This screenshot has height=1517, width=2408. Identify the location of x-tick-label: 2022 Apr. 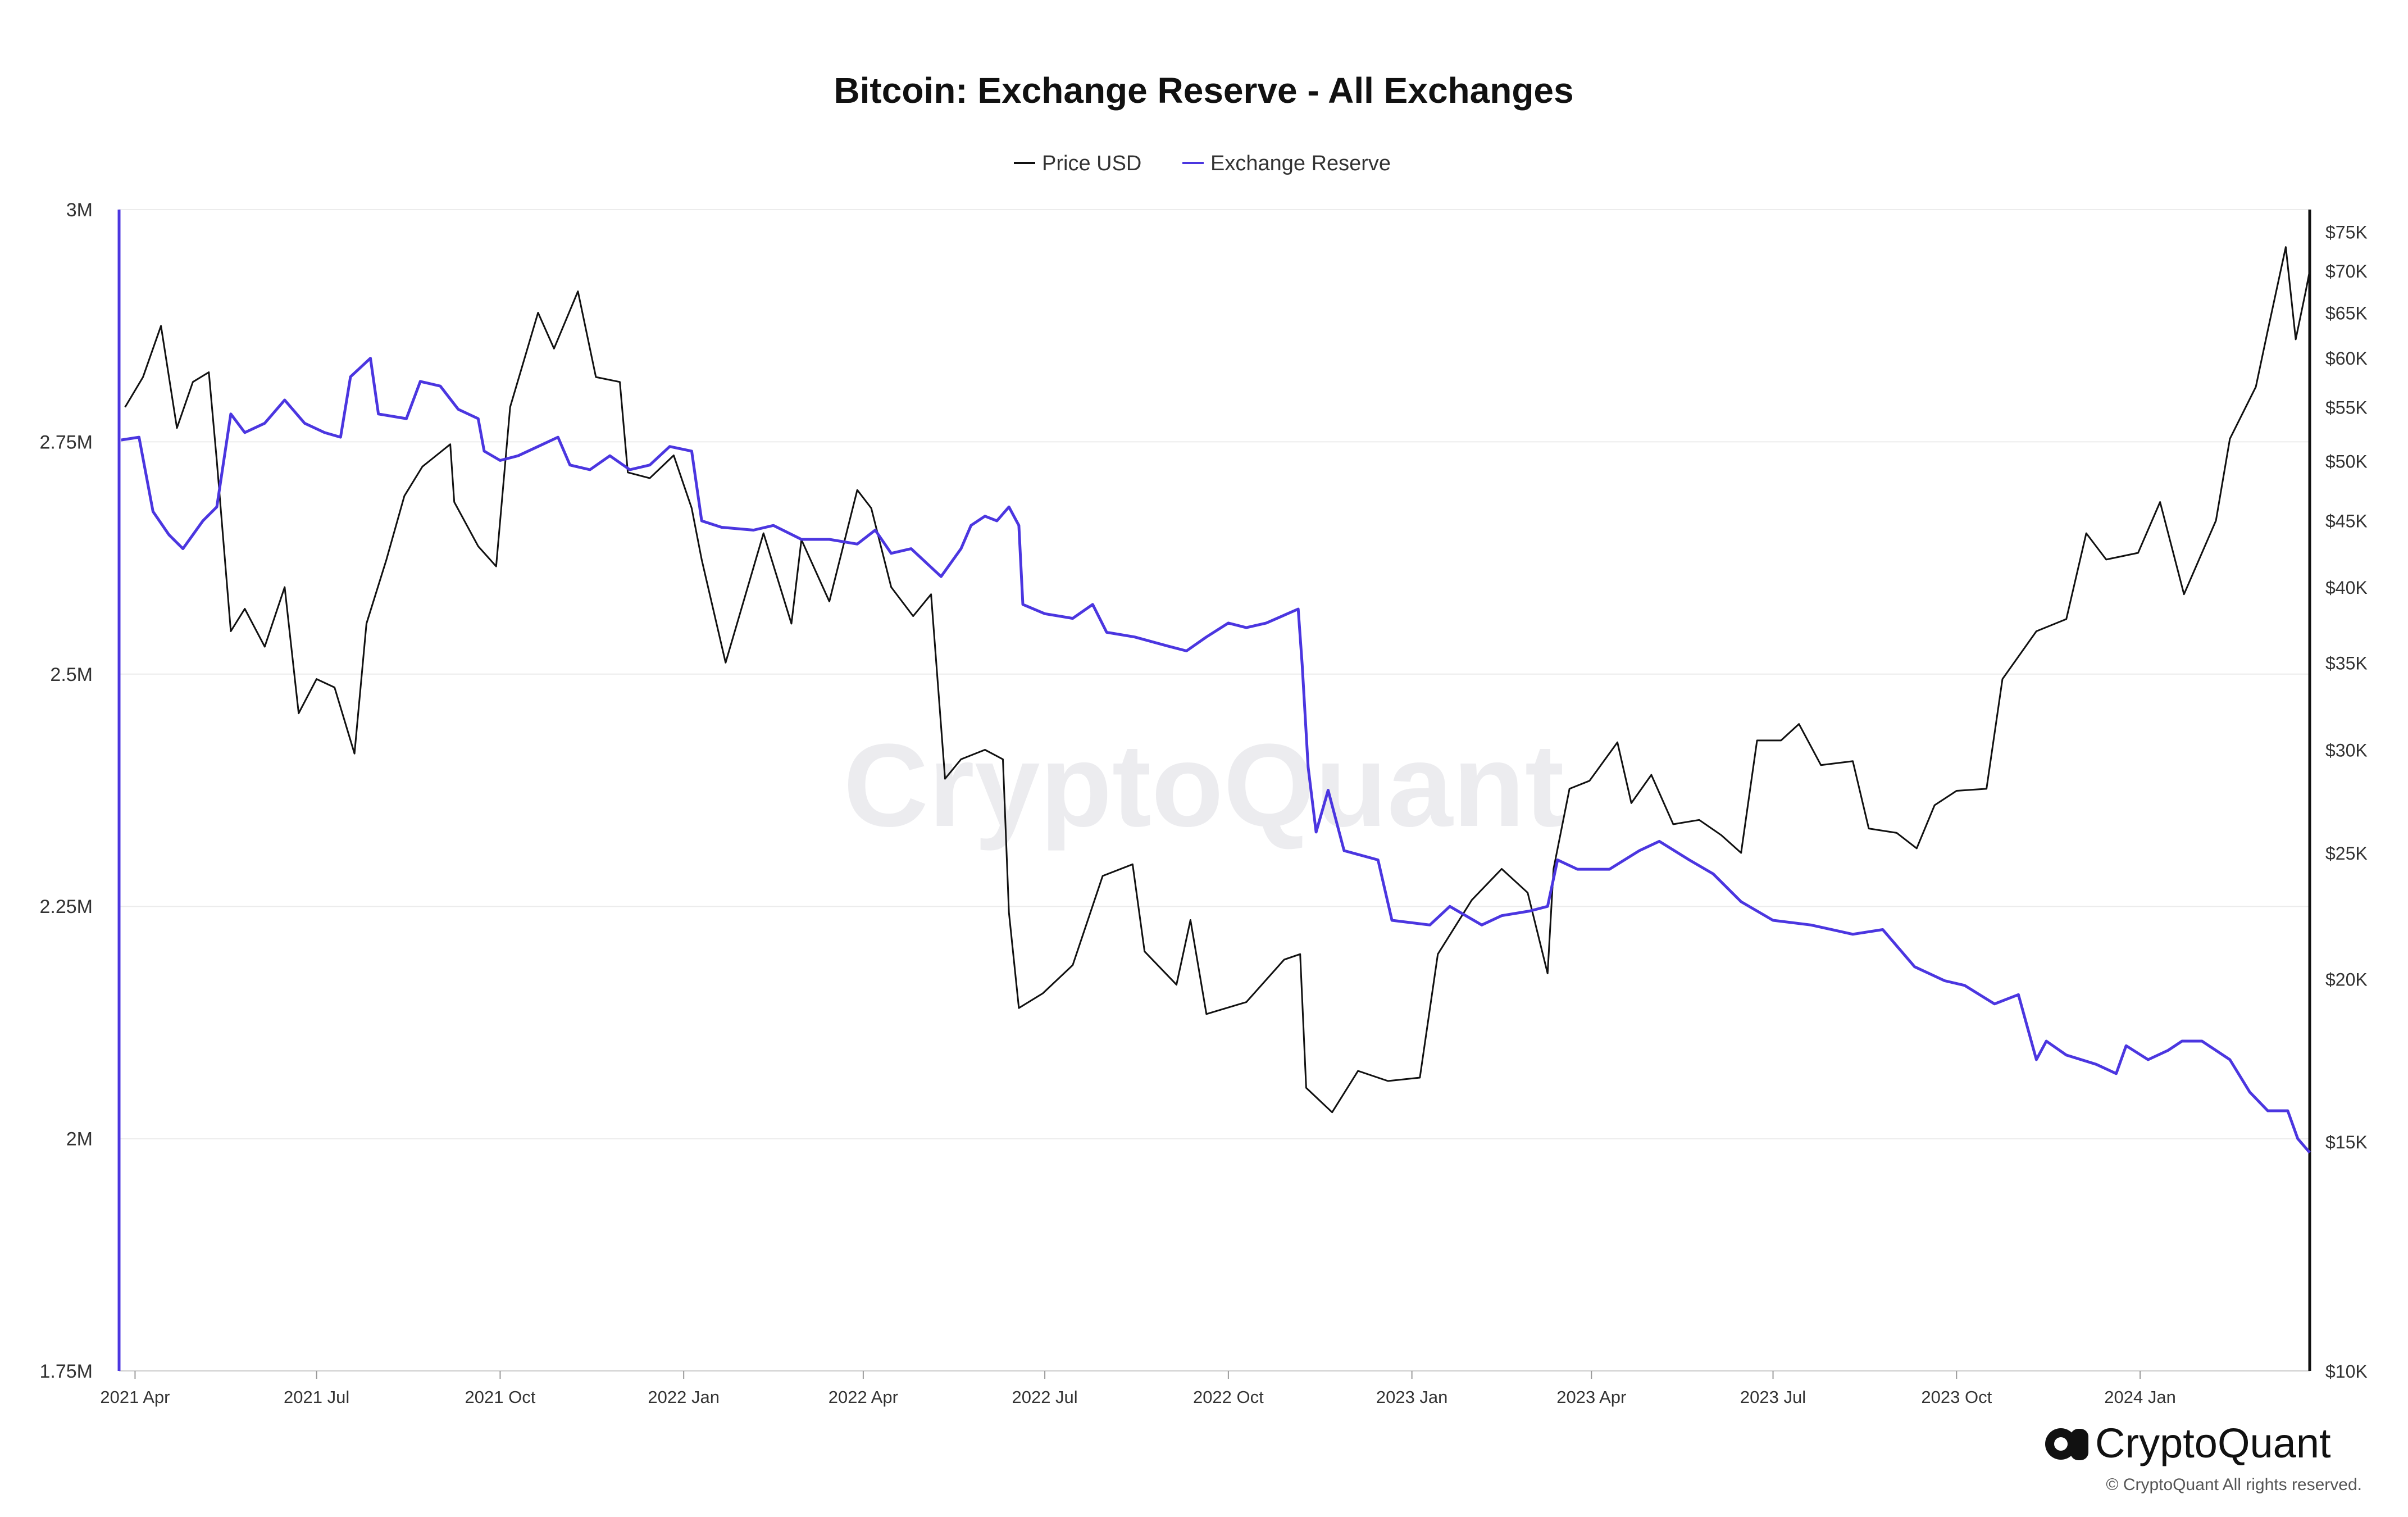
(863, 1397).